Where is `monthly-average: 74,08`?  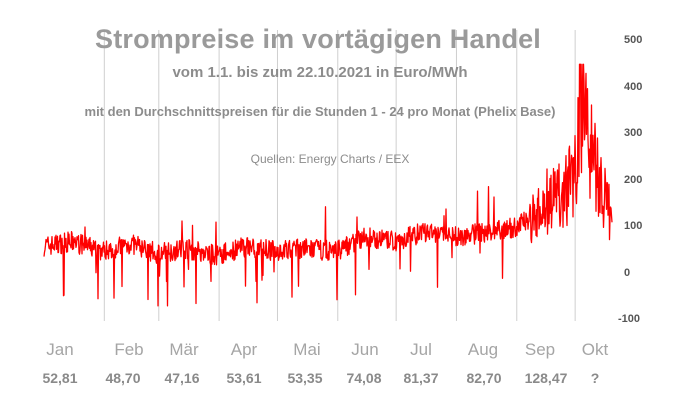 monthly-average: 74,08 is located at coordinates (364, 378).